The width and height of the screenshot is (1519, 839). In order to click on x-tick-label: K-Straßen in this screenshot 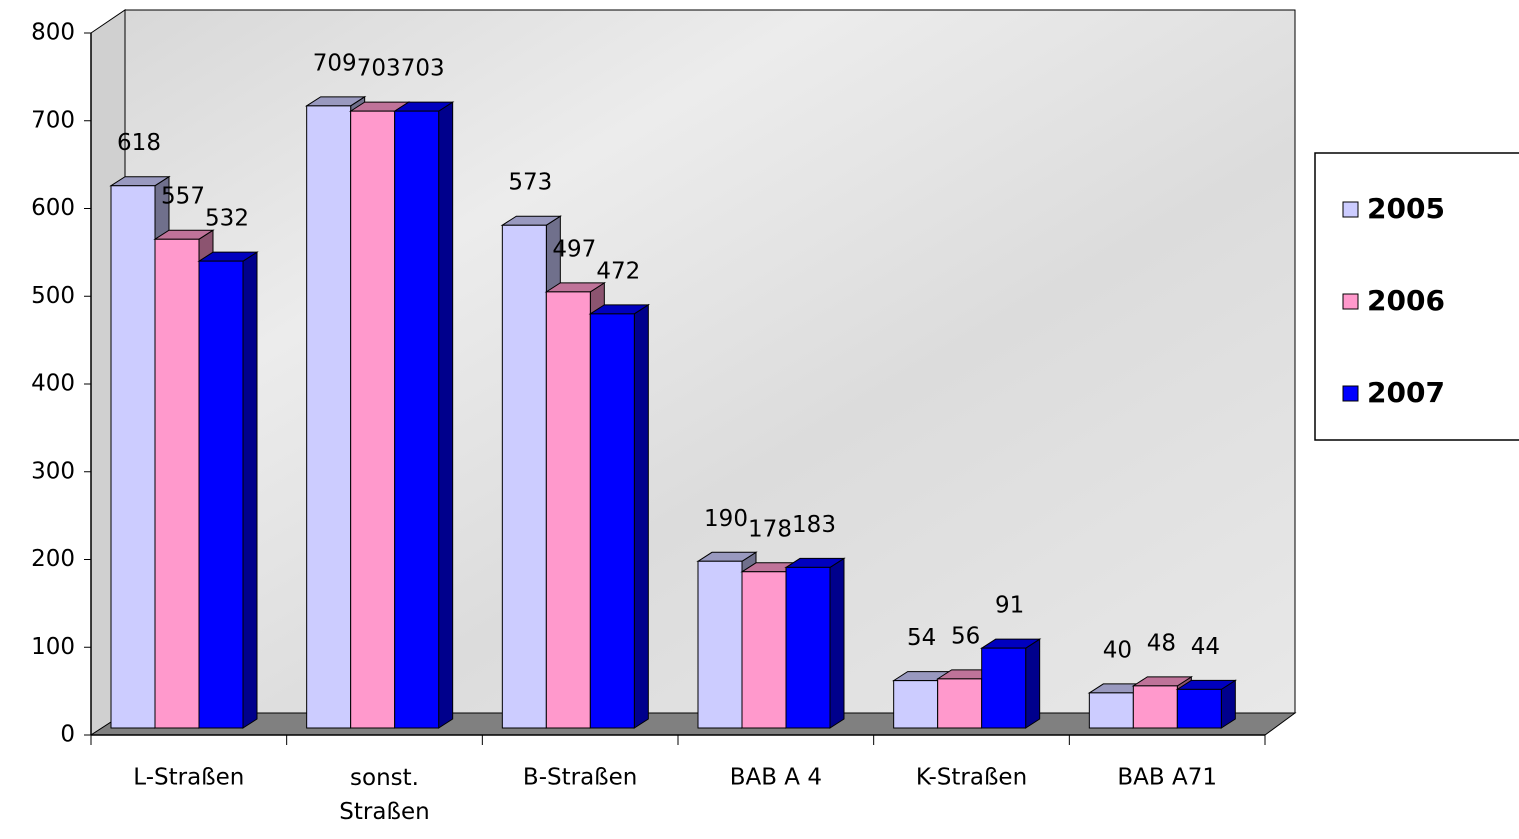, I will do `click(971, 778)`.